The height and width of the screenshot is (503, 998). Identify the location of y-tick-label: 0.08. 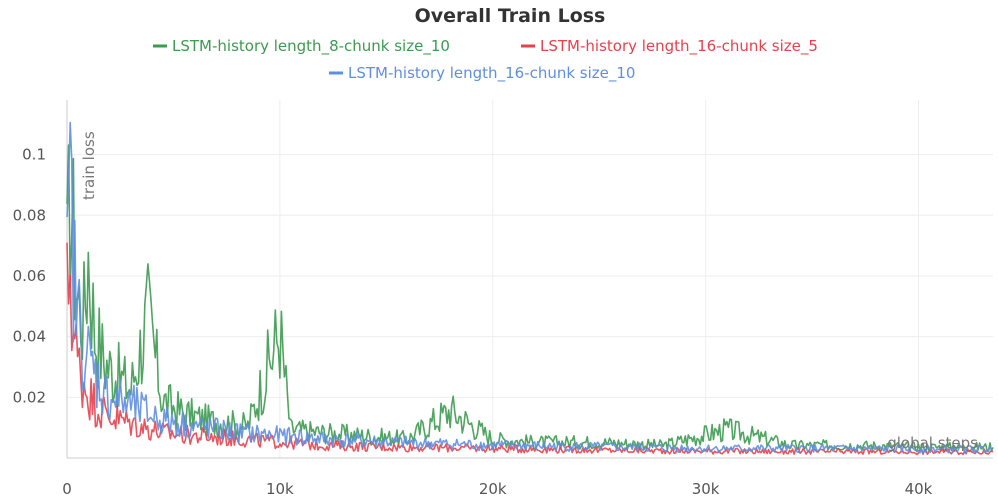
(29, 215).